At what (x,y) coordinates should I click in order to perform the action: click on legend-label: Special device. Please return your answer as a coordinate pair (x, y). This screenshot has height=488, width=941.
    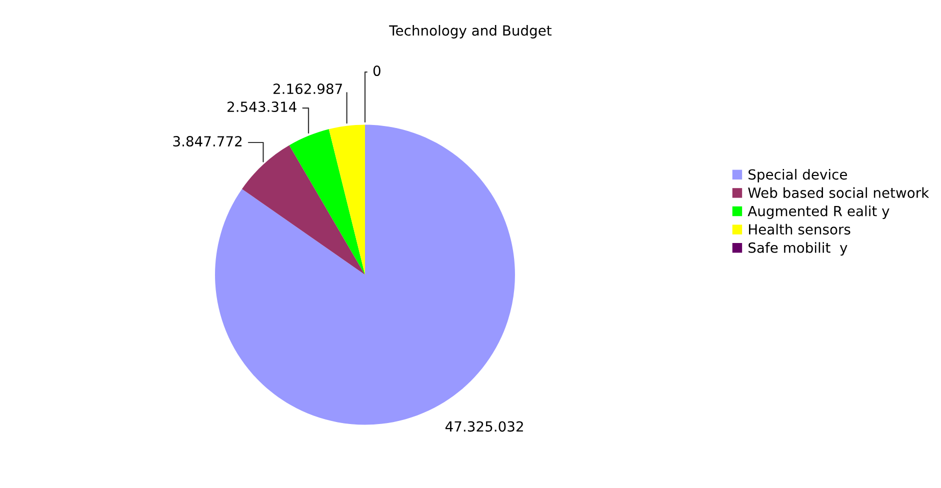
    Looking at the image, I should click on (797, 175).